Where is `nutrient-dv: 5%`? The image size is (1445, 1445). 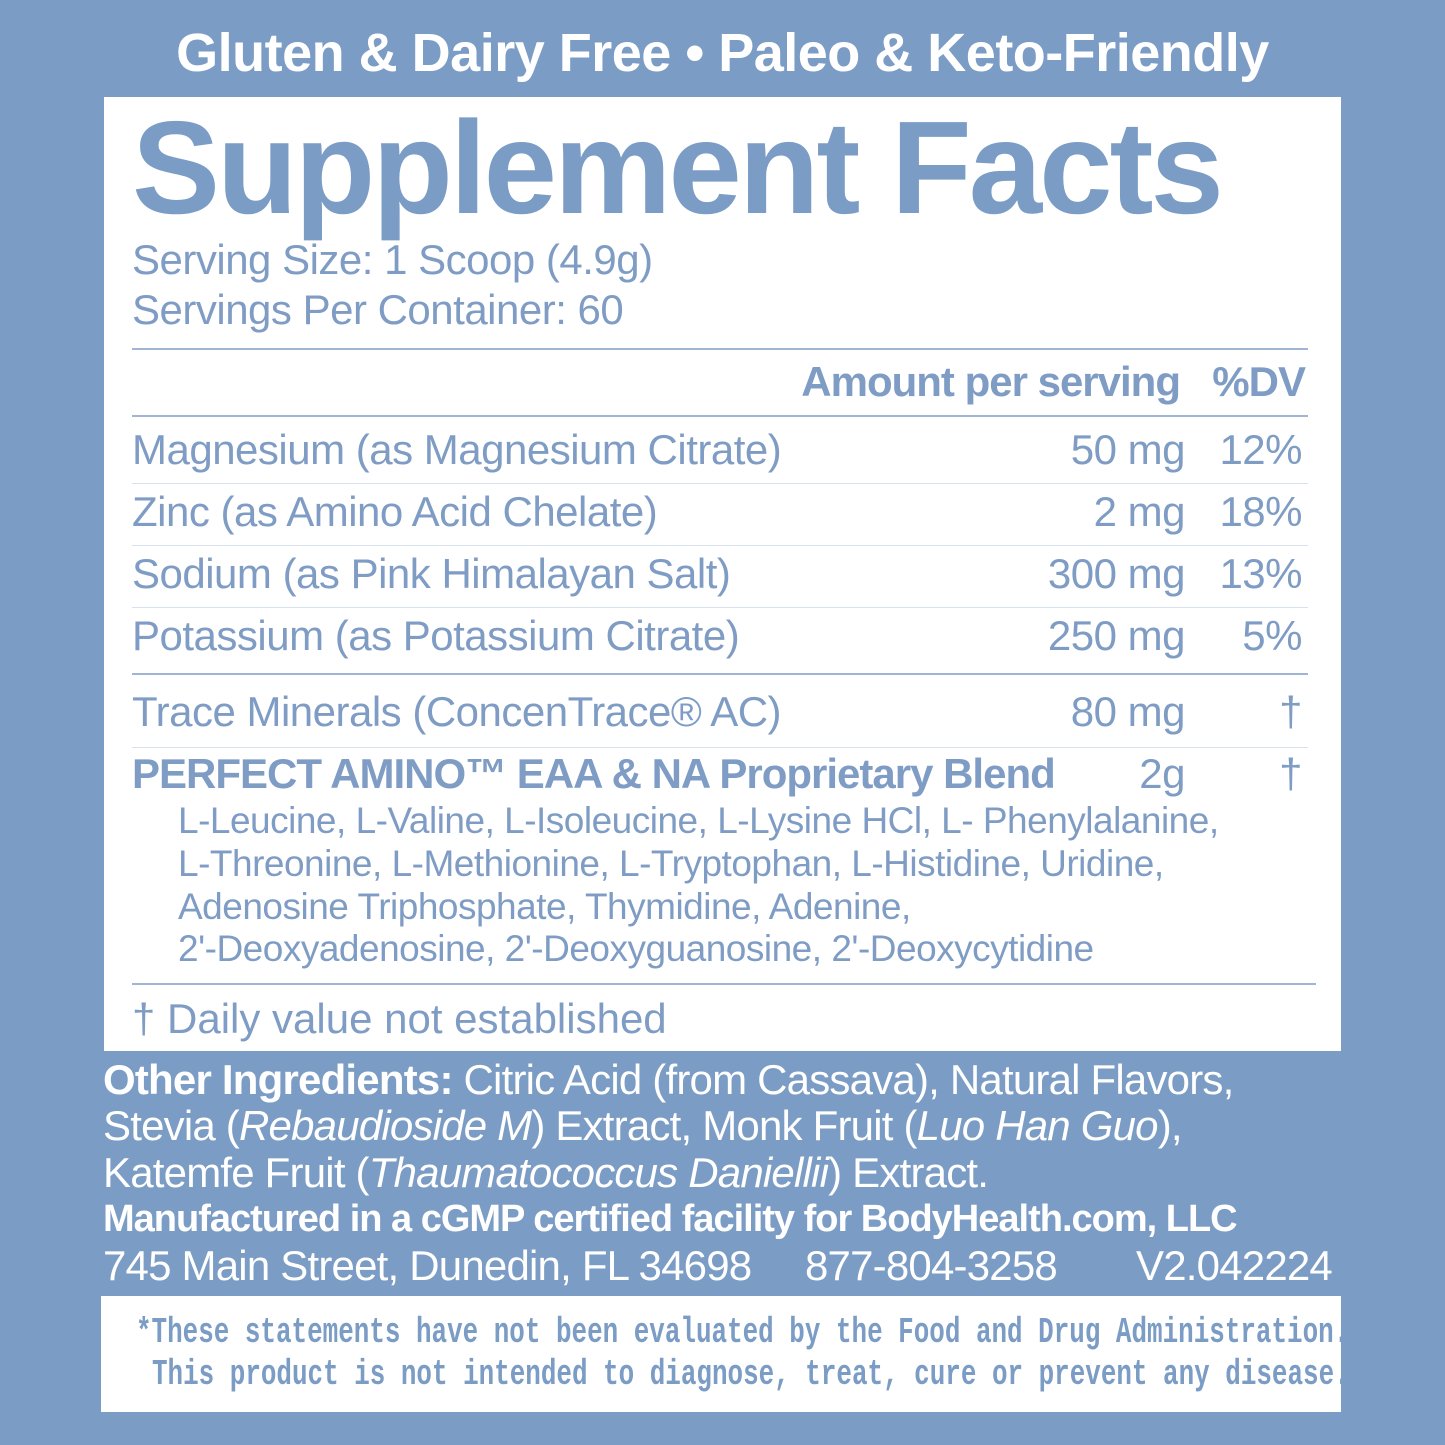 nutrient-dv: 5% is located at coordinates (1272, 635).